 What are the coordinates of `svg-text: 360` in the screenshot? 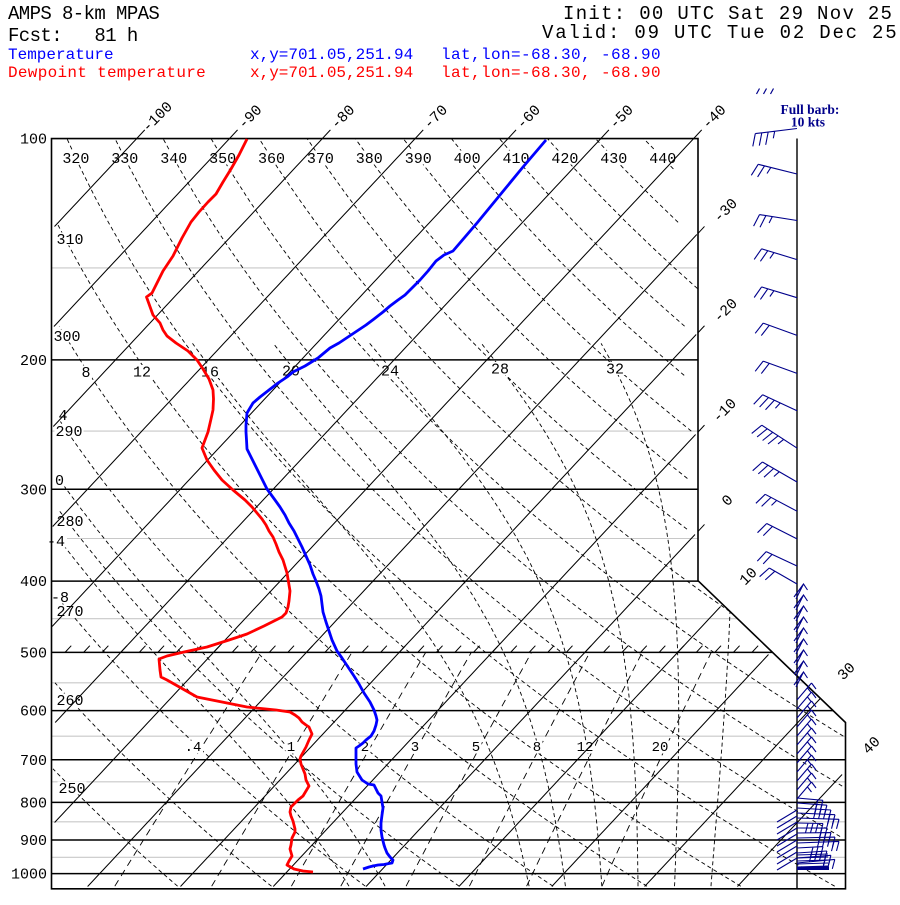 It's located at (271, 159).